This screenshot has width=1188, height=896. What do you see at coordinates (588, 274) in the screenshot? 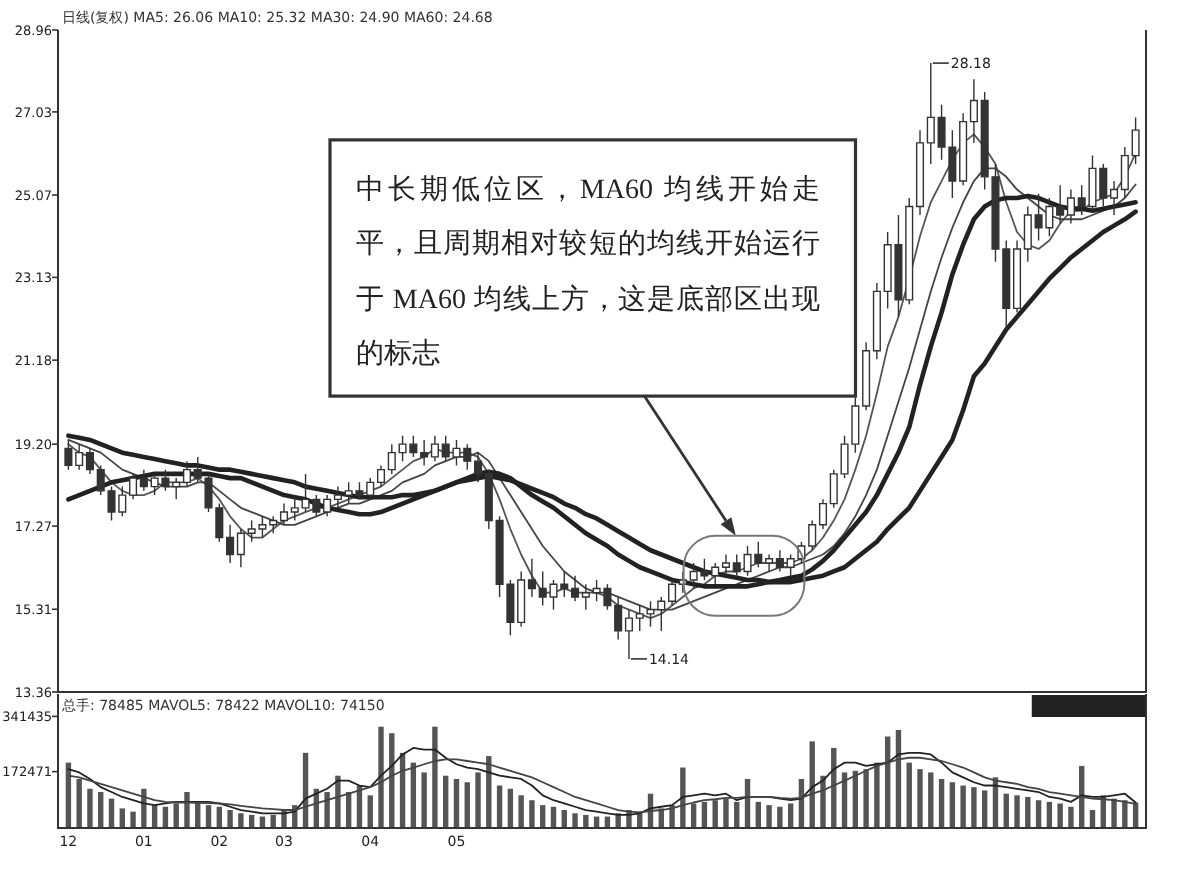
I see `annotation: 中长期低位区，MA60 均线开始走平，且周期相对较短的均线开始运行于 MA60 均线上方，这是底部区出现的标志` at bounding box center [588, 274].